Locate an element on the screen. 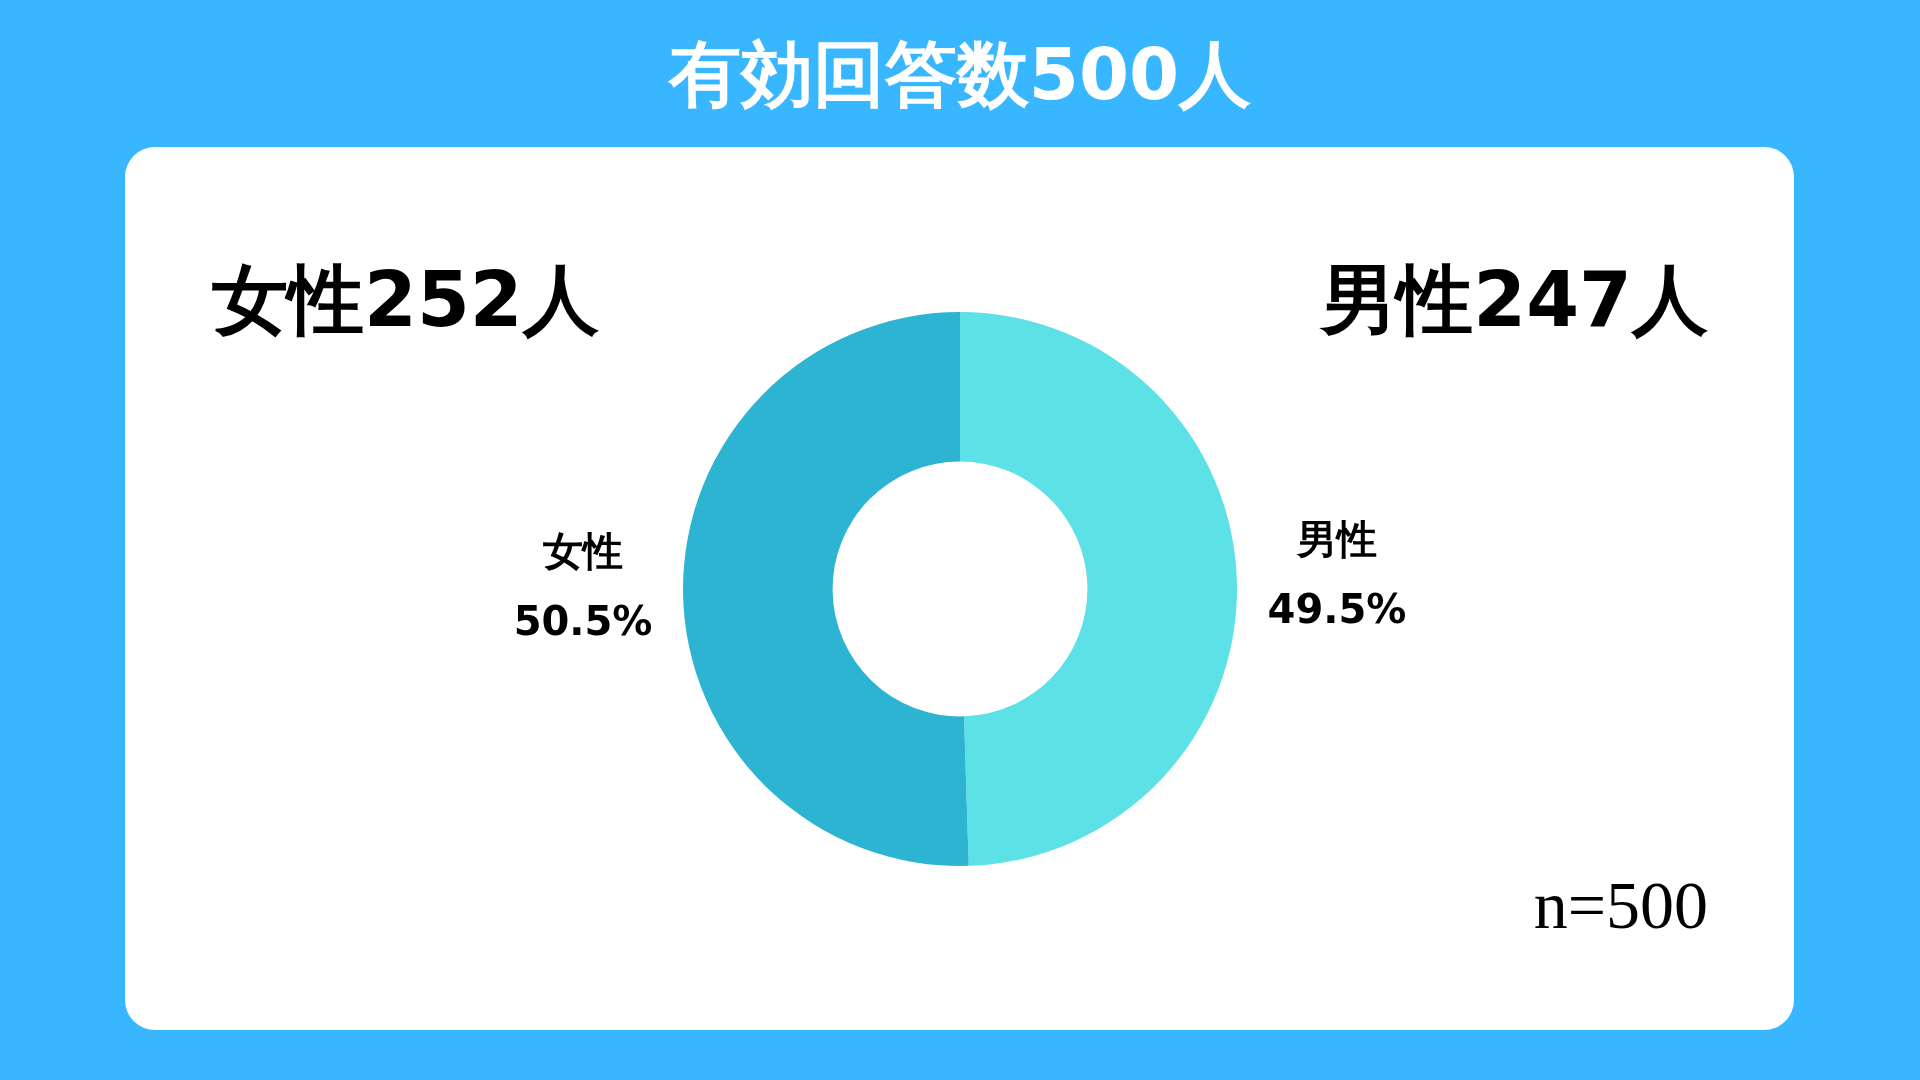 This screenshot has width=1920, height=1080. slice-label: 男性 is located at coordinates (1336, 539).